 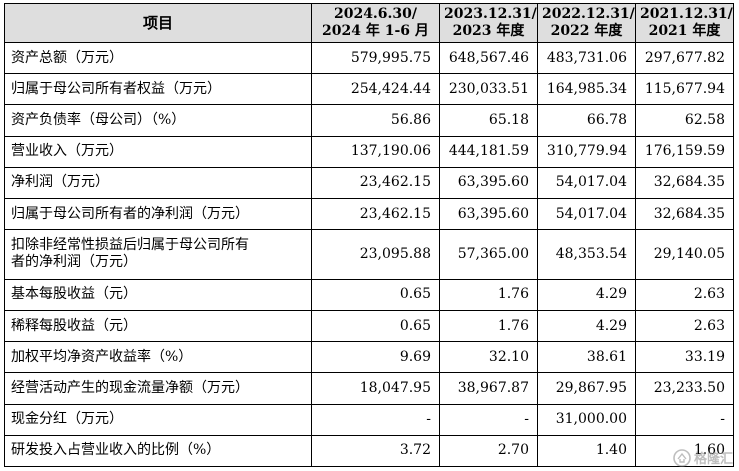 I want to click on cell-value: 56.86, so click(x=375, y=120).